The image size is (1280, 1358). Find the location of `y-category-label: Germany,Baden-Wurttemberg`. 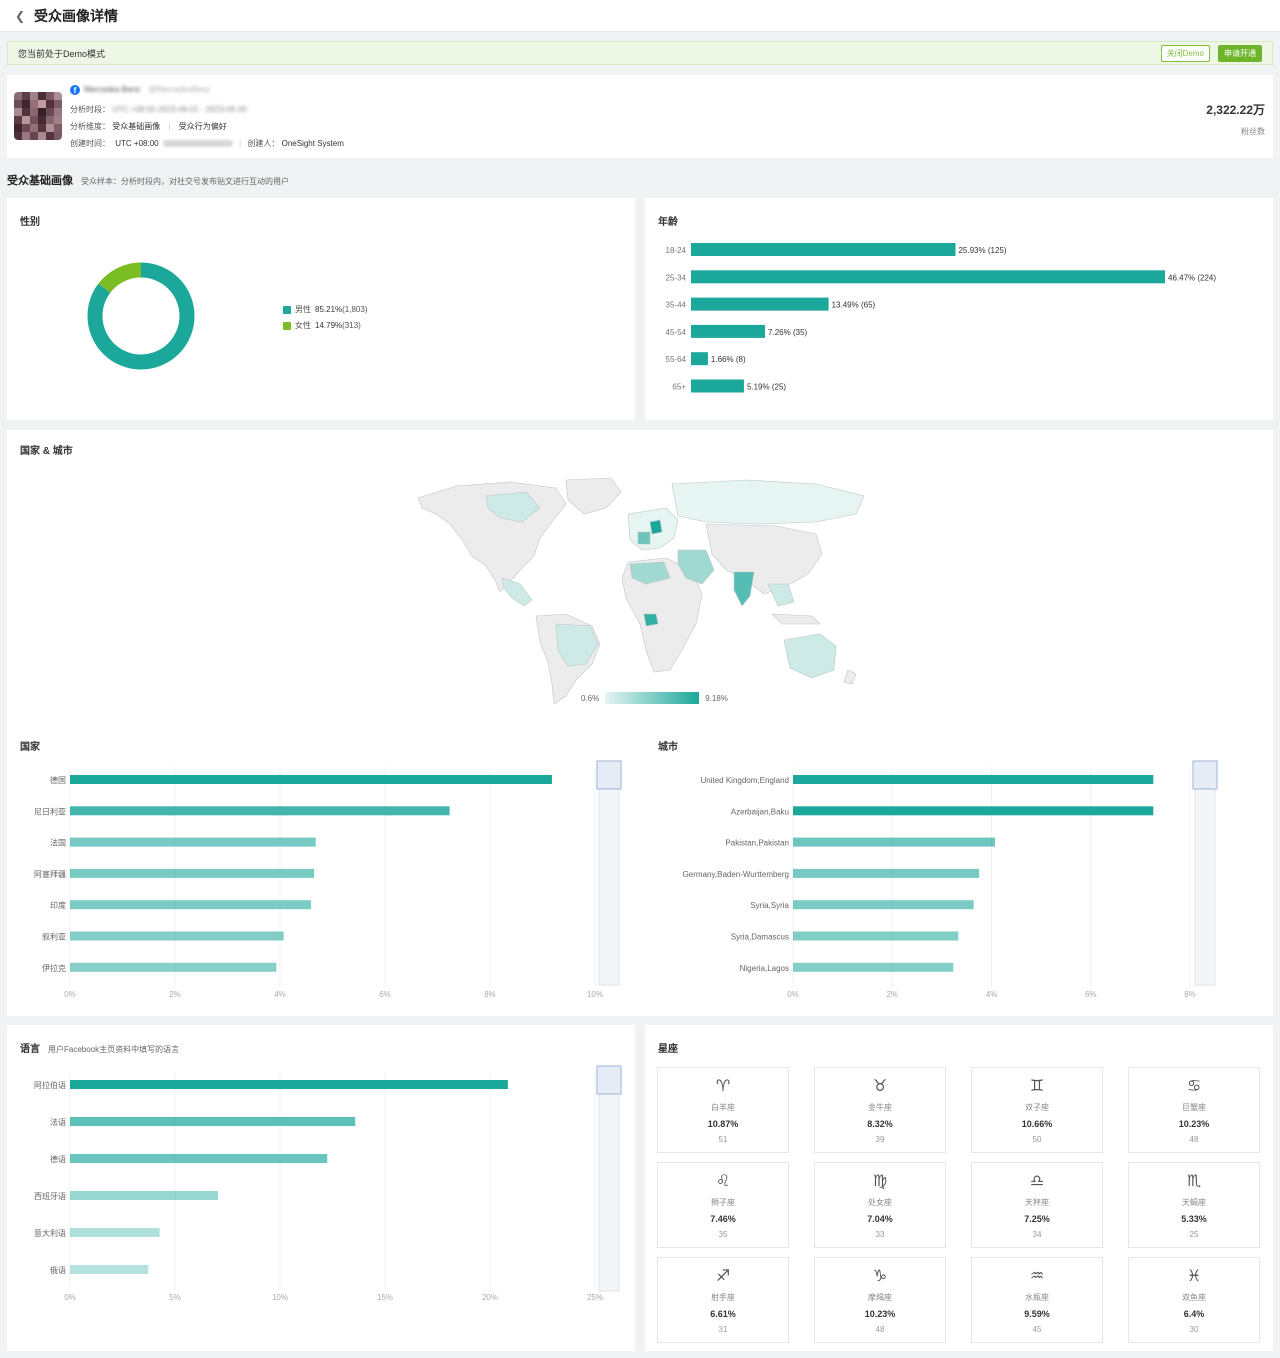

y-category-label: Germany,Baden-Wurttemberg is located at coordinates (736, 874).